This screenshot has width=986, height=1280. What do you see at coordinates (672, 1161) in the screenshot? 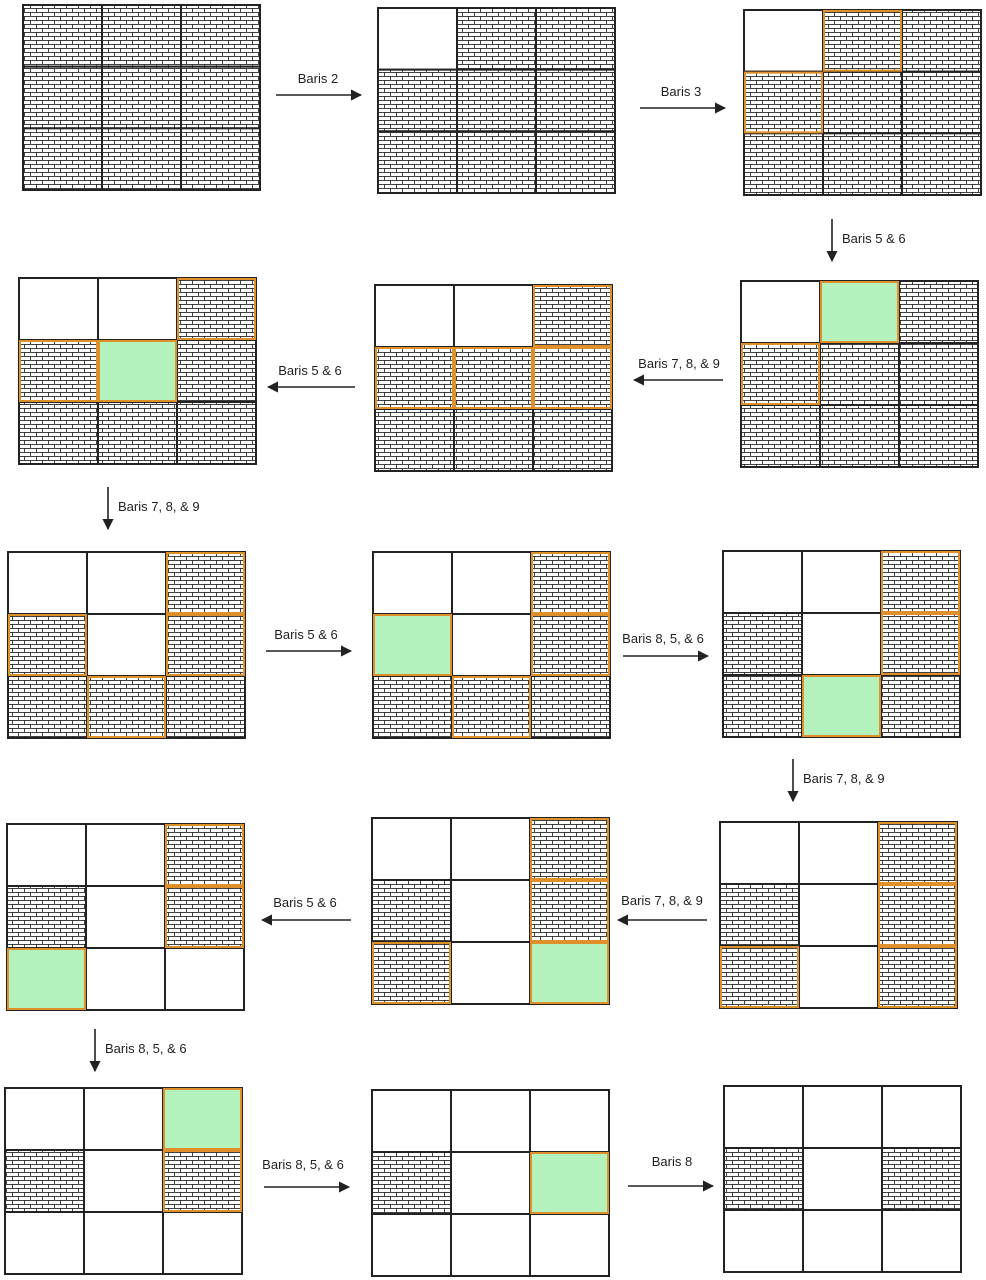
I see `edge-label: Baris 8` at bounding box center [672, 1161].